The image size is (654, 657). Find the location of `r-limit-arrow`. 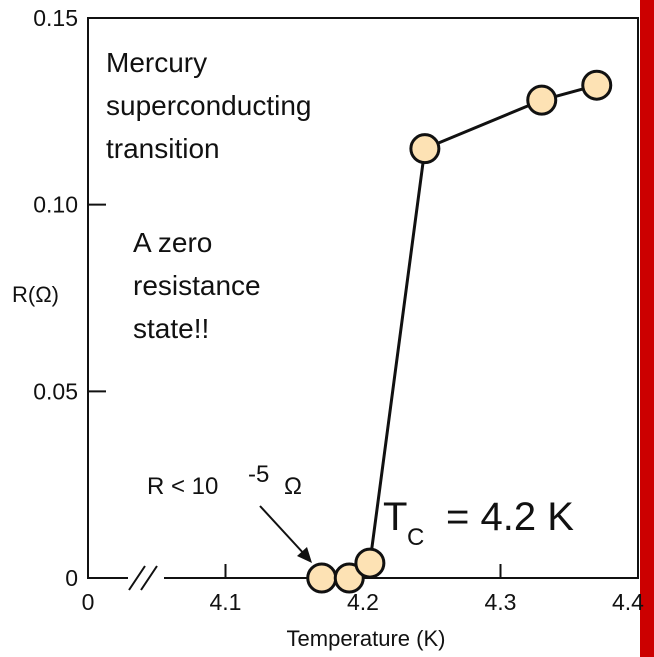

r-limit-arrow is located at coordinates (283, 531).